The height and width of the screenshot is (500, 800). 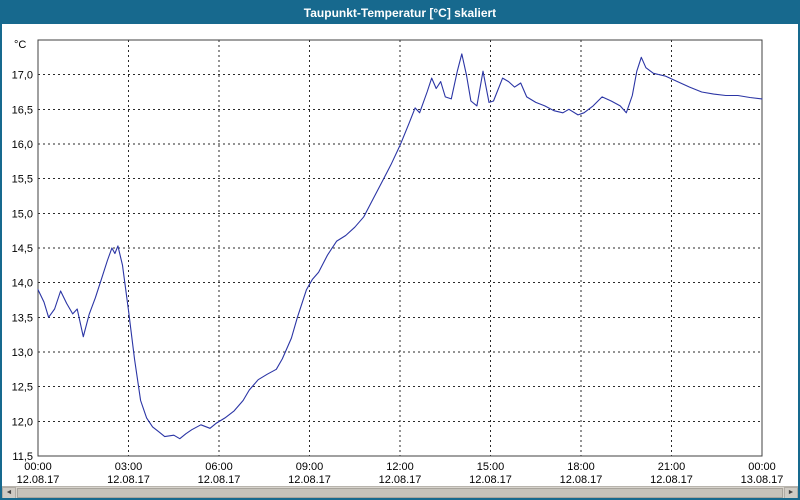 What do you see at coordinates (22, 388) in the screenshot?
I see `y-tick-label: 12,5` at bounding box center [22, 388].